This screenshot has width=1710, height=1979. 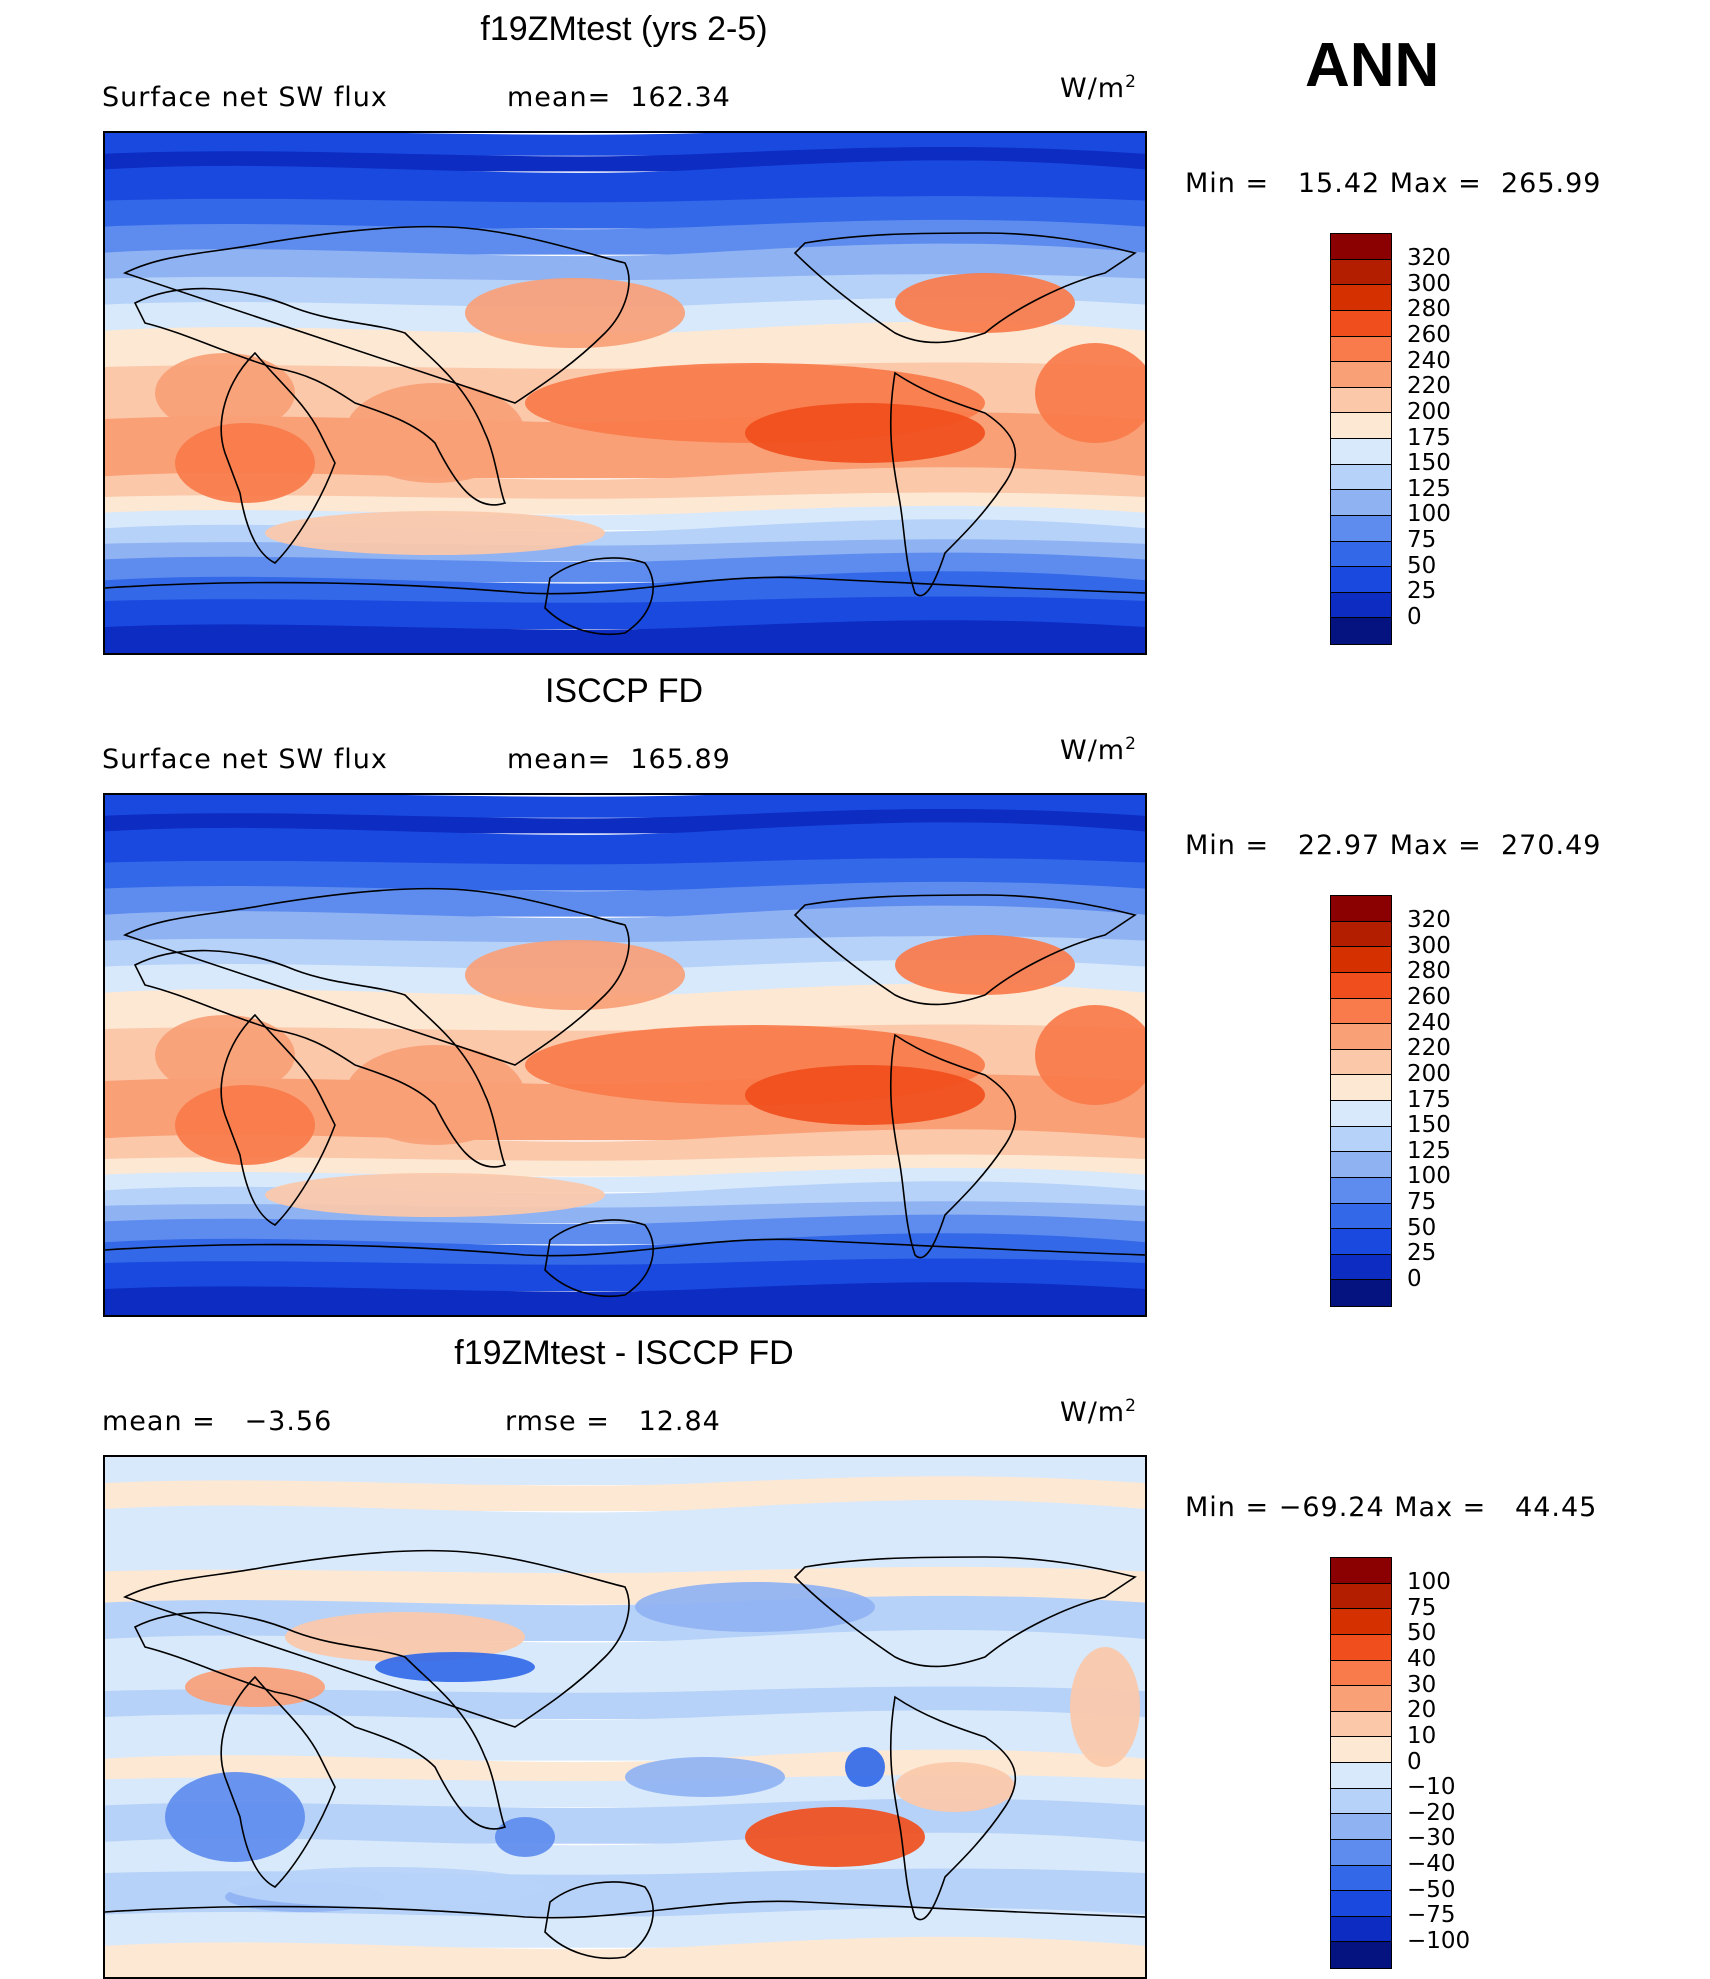 I want to click on panel-title: f19ZMtest - ISCCP FD, so click(x=624, y=1353).